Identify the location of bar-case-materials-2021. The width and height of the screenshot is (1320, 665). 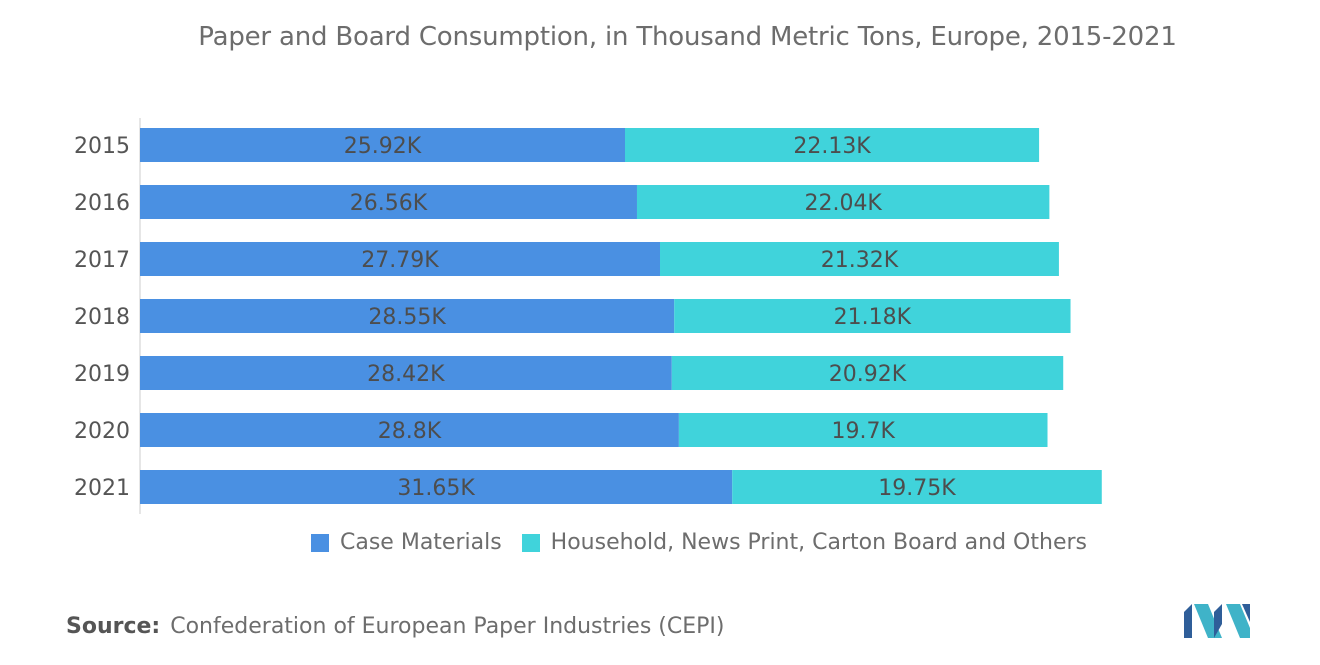
(436, 487).